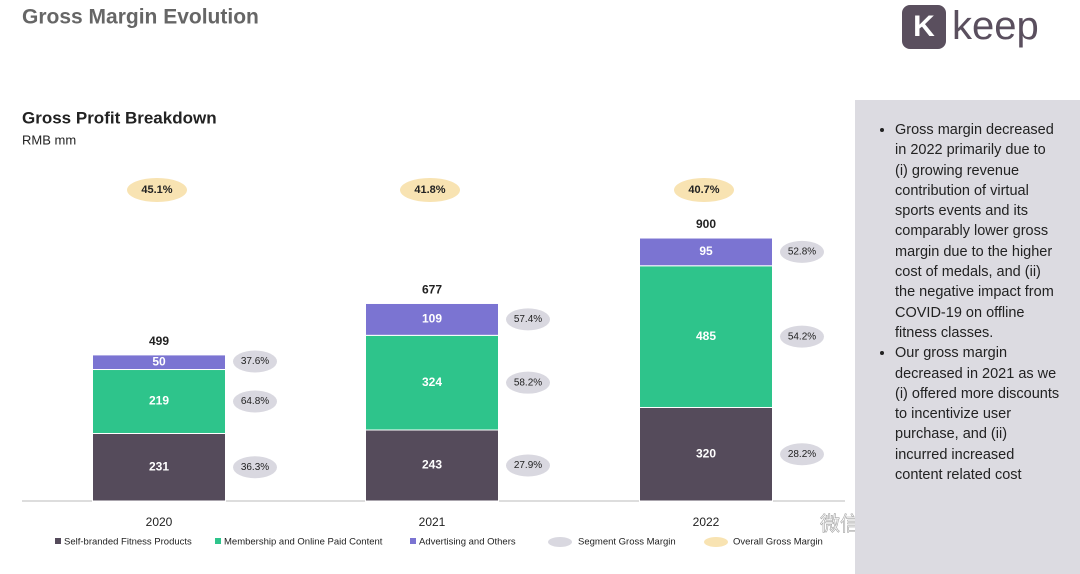 The image size is (1080, 574). Describe the element at coordinates (706, 224) in the screenshot. I see `total-label: 900` at that location.